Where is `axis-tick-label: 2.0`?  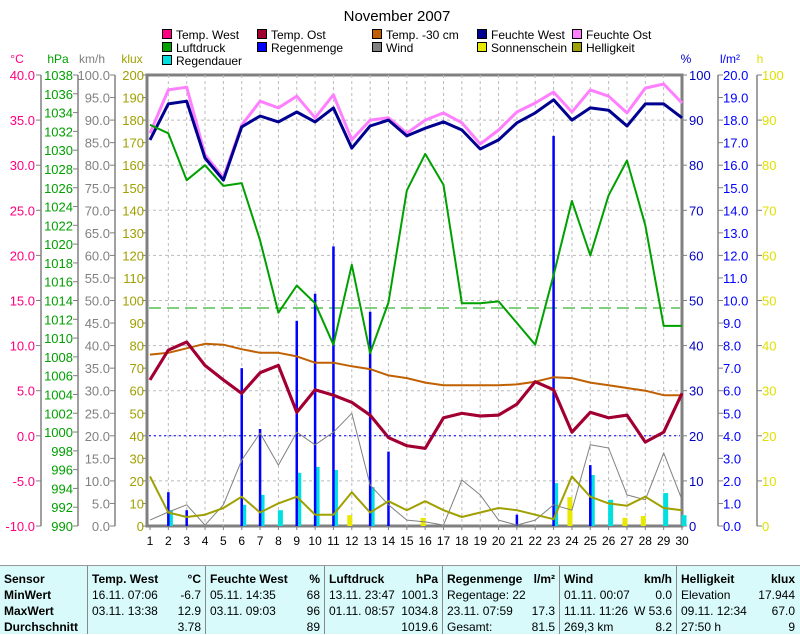 axis-tick-label: 2.0 is located at coordinates (732, 481).